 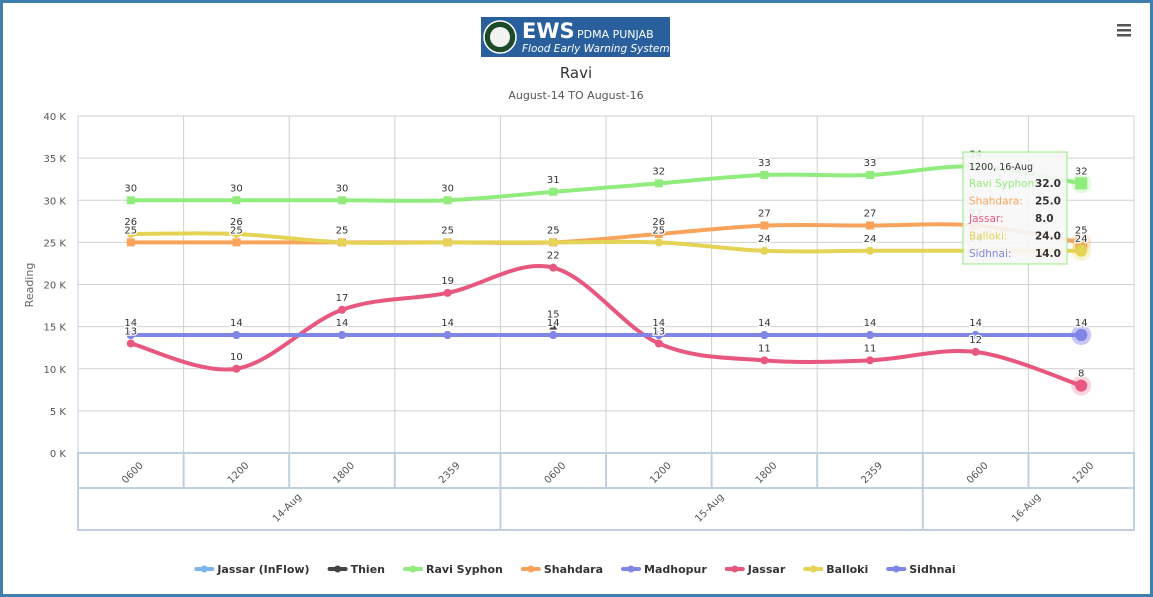 I want to click on y-tick-label: 35 K, so click(x=55, y=159).